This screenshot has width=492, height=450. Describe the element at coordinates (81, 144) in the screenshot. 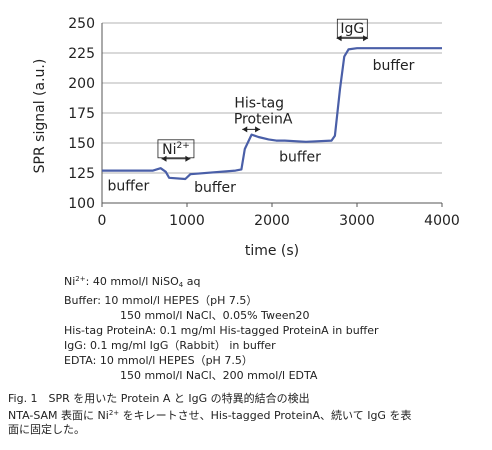

I see `y-tick-label: 150` at that location.